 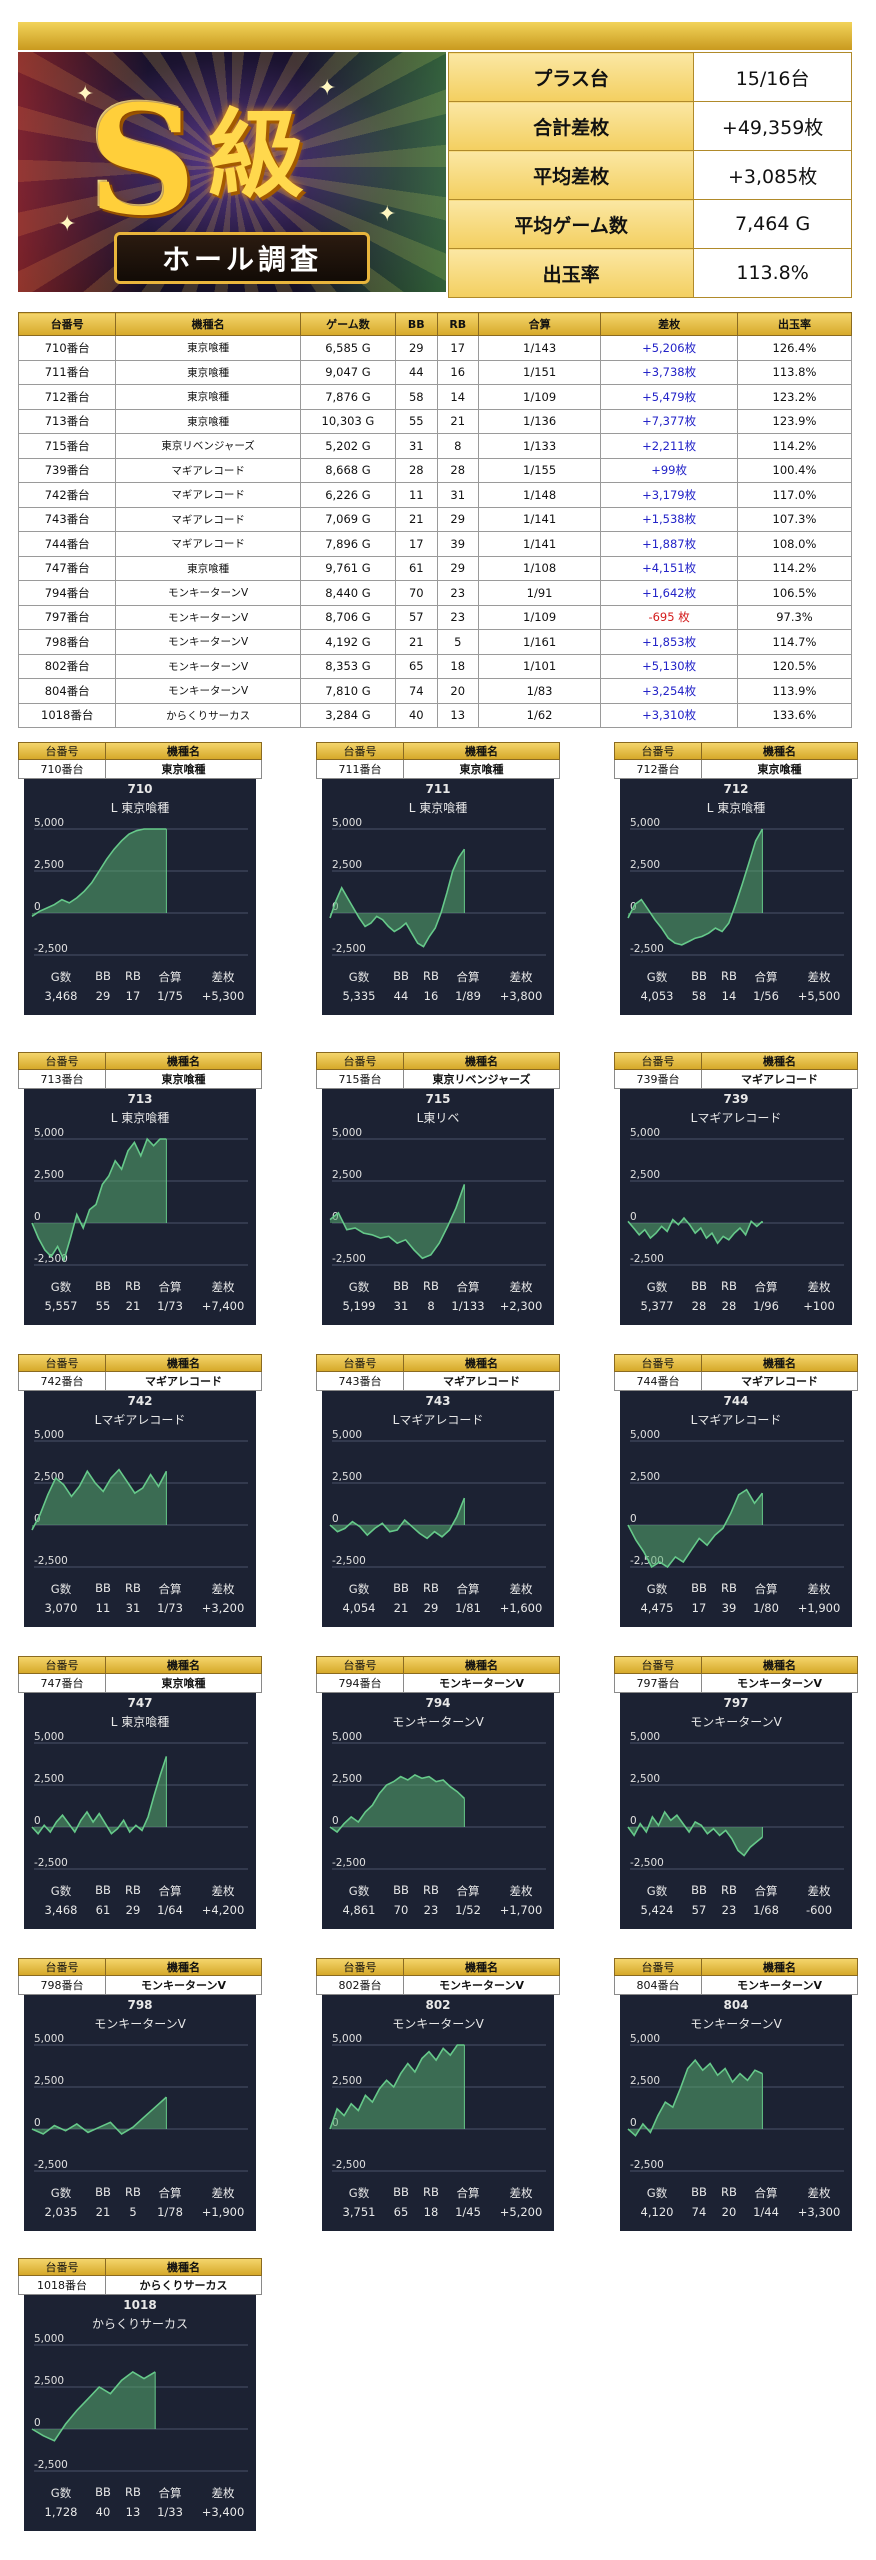 I want to click on stat-value: 4,054, so click(x=359, y=1608).